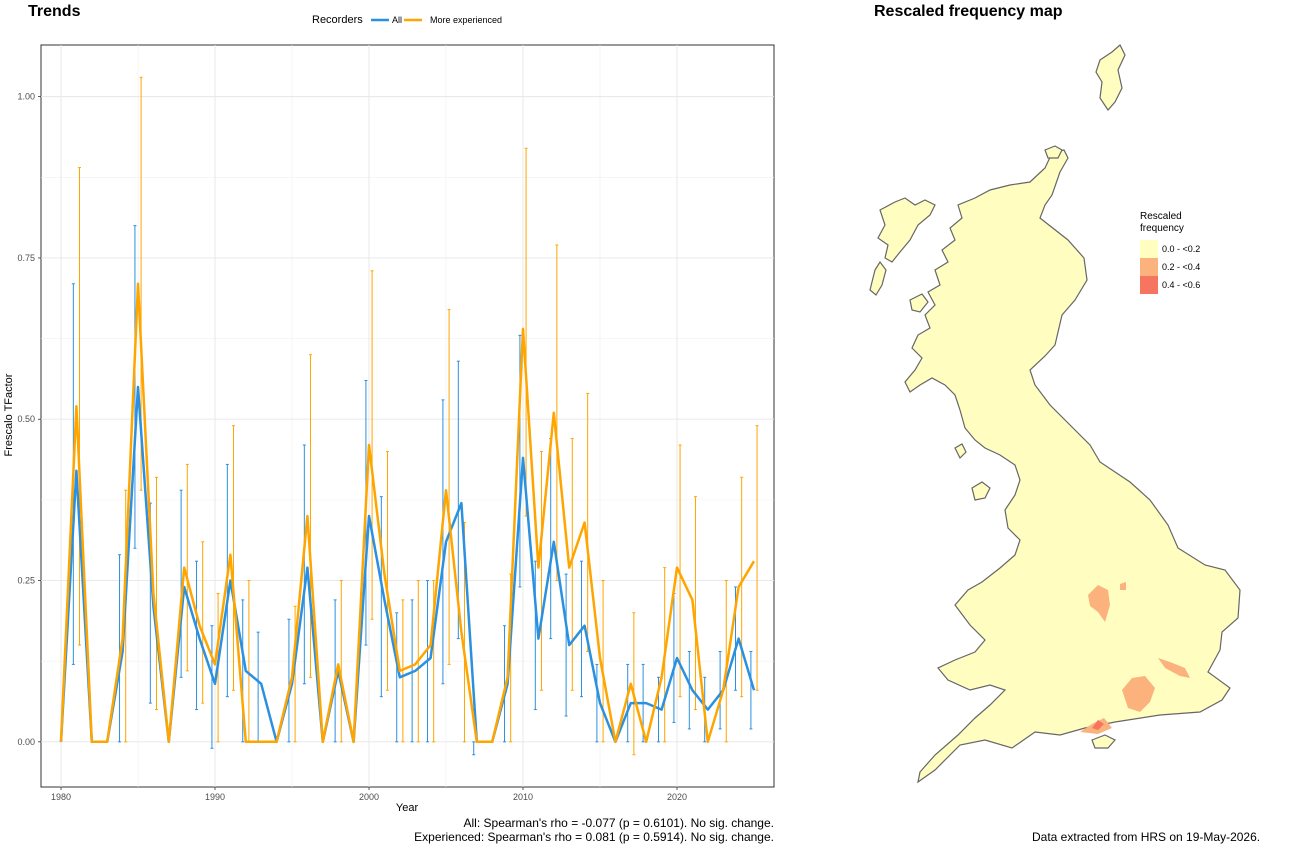  What do you see at coordinates (466, 20) in the screenshot?
I see `legend-label-experienced: More experienced` at bounding box center [466, 20].